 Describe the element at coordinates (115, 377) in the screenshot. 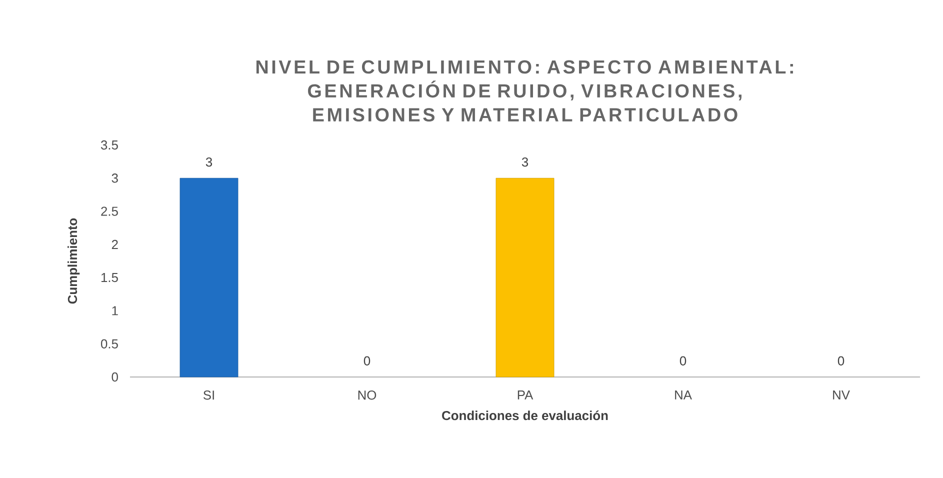

I see `y-tick-label: 0` at that location.